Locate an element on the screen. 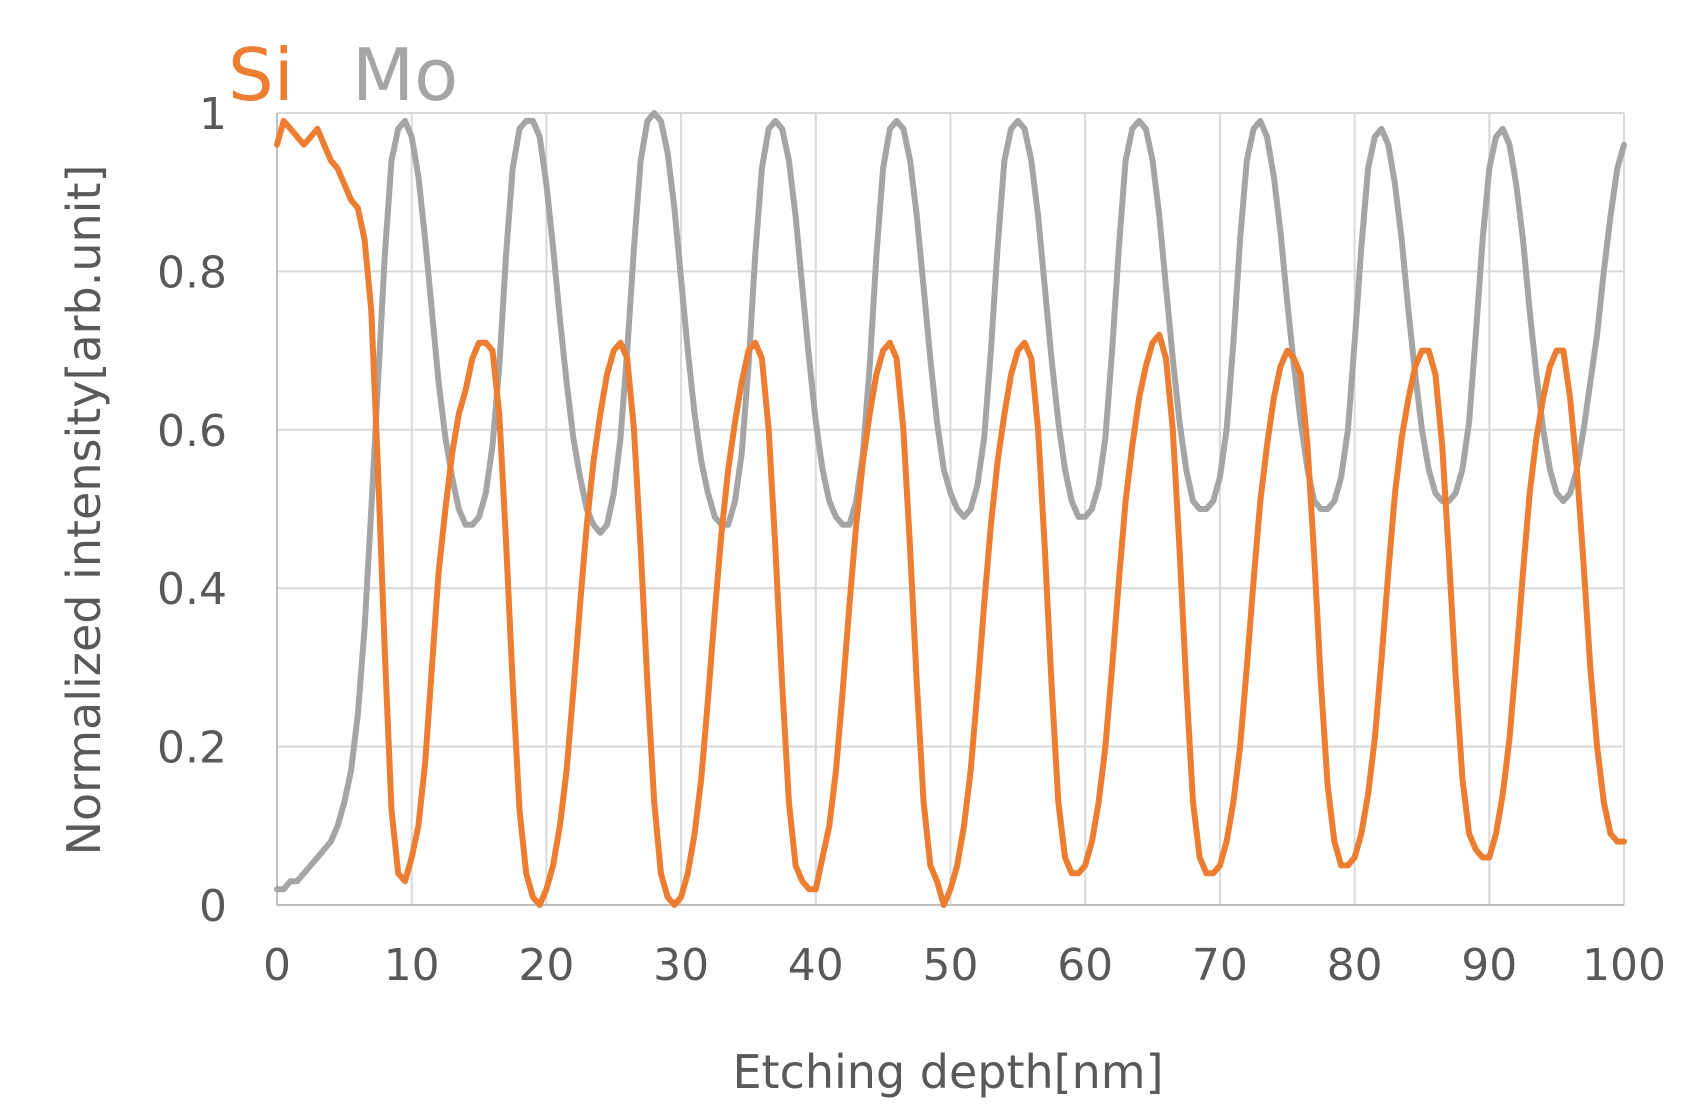 This screenshot has height=1119, width=1694. legend-label-si: Si is located at coordinates (261, 75).